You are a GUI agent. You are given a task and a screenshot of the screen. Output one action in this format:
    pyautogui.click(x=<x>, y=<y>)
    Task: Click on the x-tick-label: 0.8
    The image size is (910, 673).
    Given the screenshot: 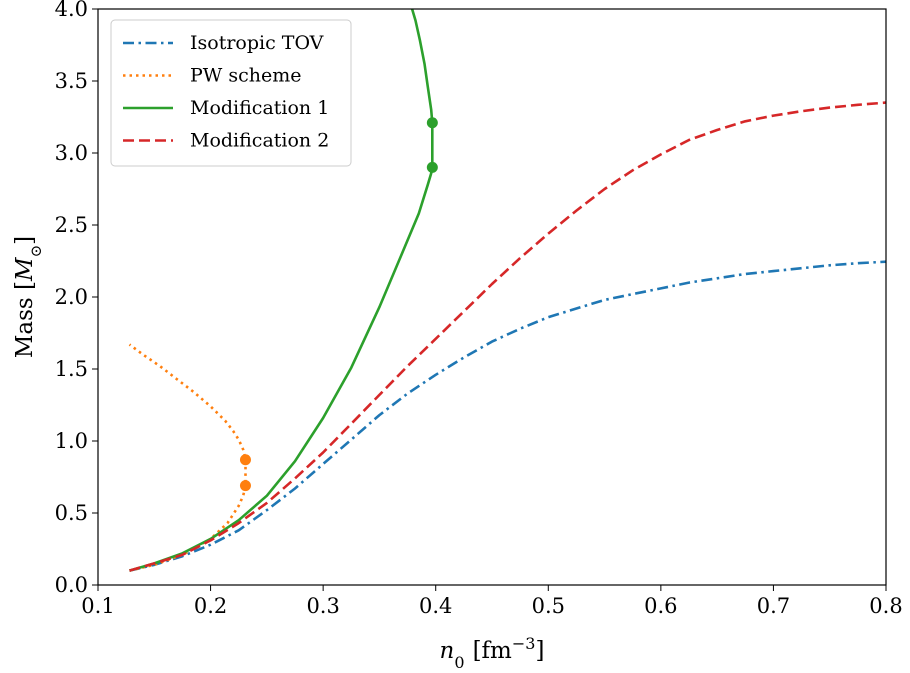 What is the action you would take?
    pyautogui.click(x=885, y=606)
    